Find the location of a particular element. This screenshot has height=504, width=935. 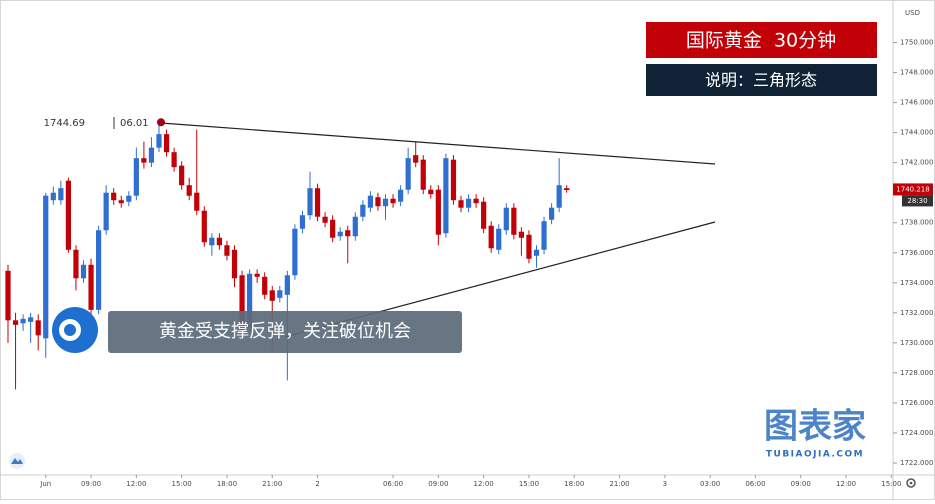

subtitle-box is located at coordinates (761, 80).